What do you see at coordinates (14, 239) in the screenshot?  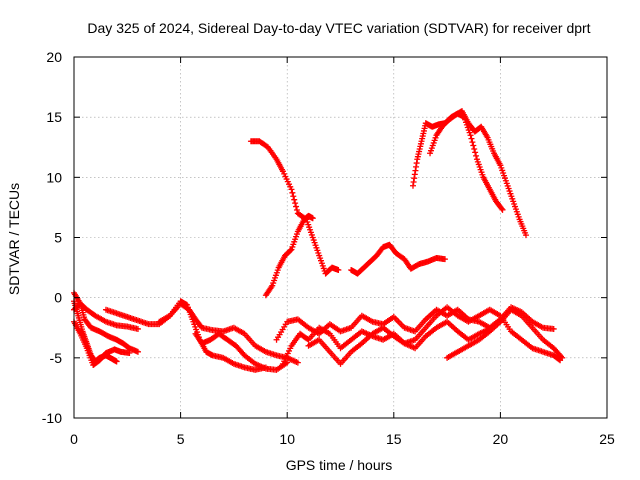 I see `y-axis-label: SDTVAR / TECUs` at bounding box center [14, 239].